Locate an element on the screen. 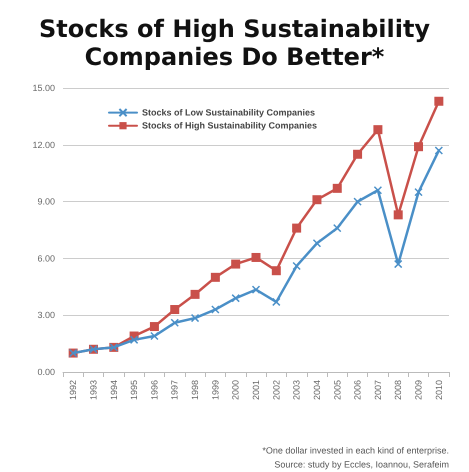 This screenshot has width=469, height=472. x-tick-label: 2006 is located at coordinates (357, 390).